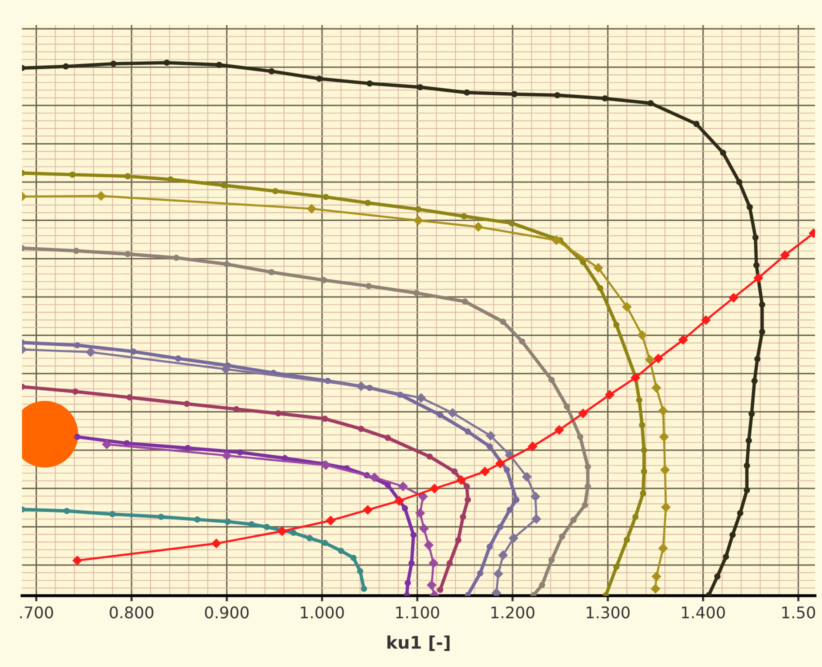  What do you see at coordinates (418, 612) in the screenshot?
I see `x-tick-label: 1.100` at bounding box center [418, 612].